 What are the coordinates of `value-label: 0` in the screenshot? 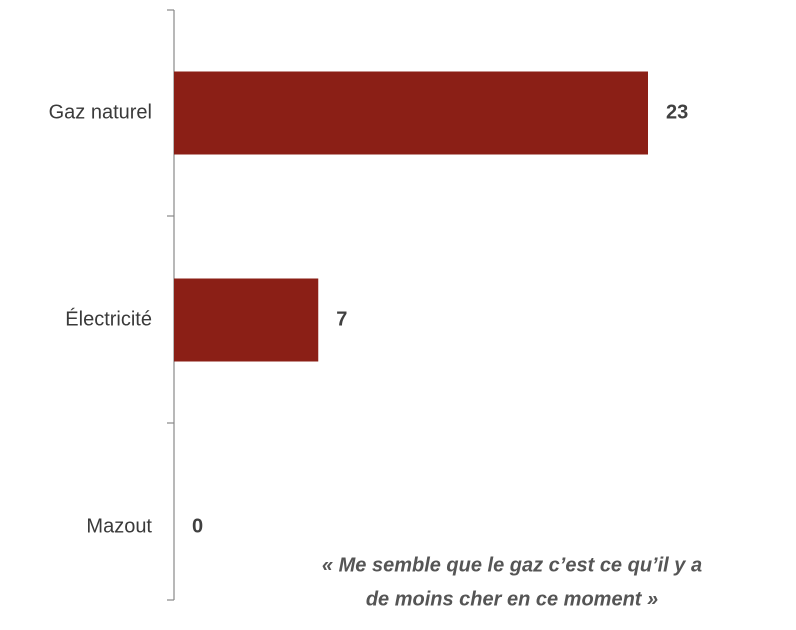 It's located at (197, 526).